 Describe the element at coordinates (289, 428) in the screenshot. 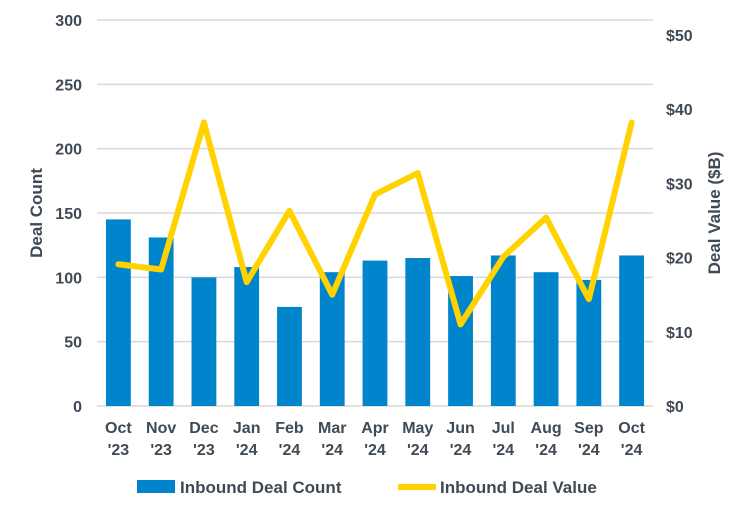

I see `x-tick-label: Feb` at that location.